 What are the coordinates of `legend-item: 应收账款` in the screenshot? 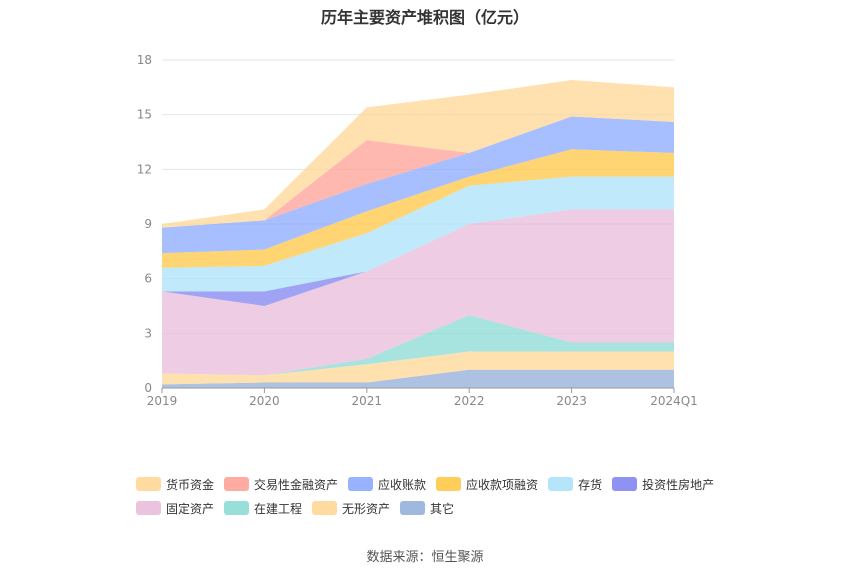 It's located at (387, 484).